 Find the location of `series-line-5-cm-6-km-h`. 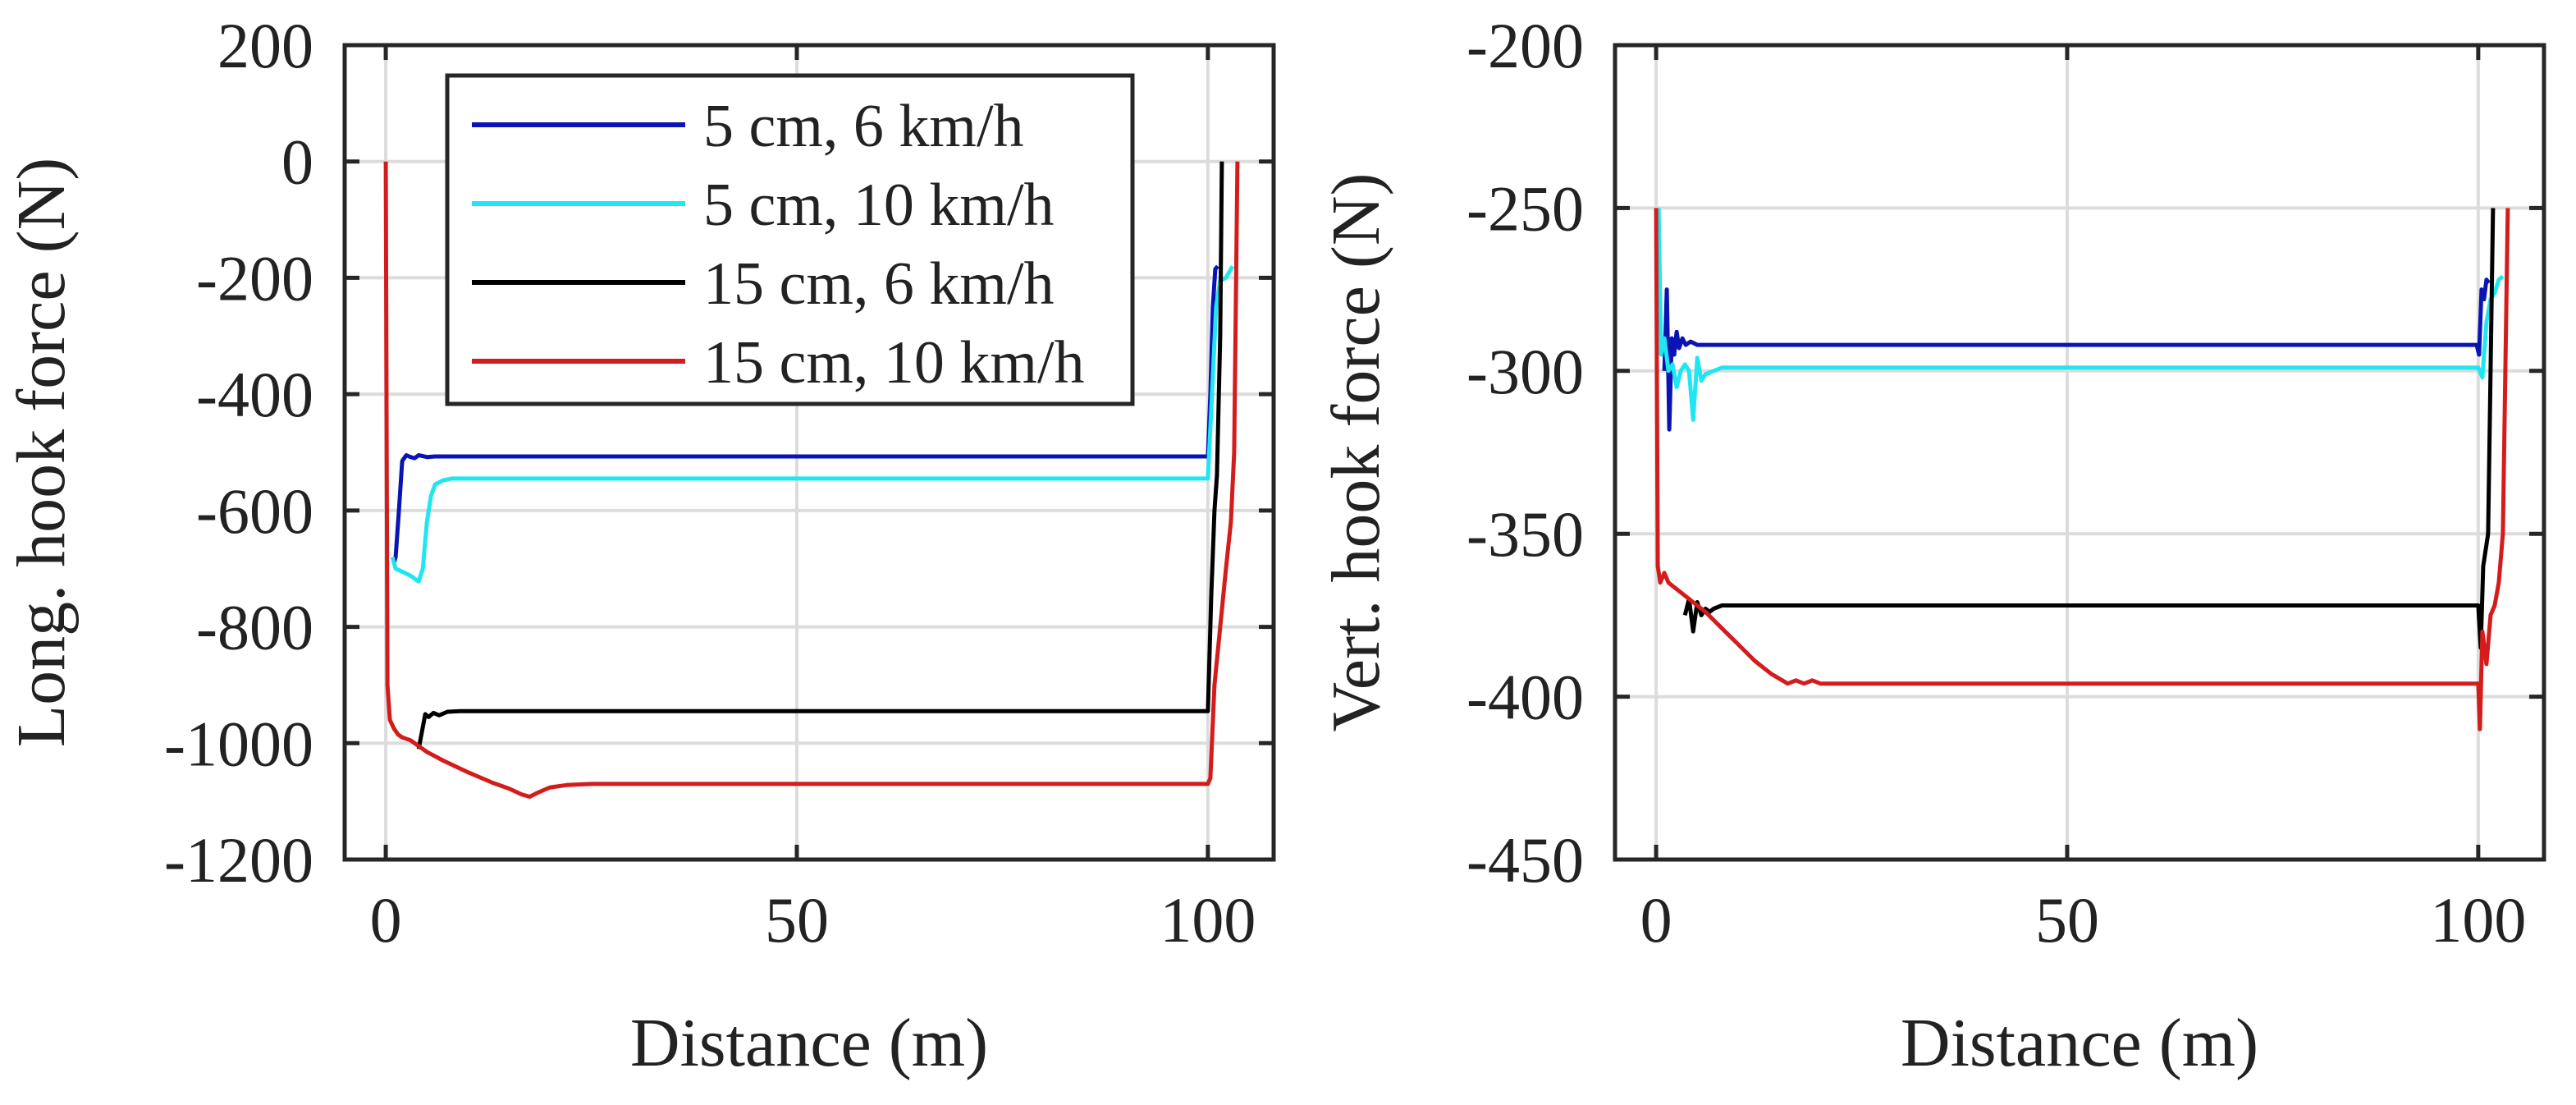

series-line-5-cm-6-km-h is located at coordinates (2076, 354).